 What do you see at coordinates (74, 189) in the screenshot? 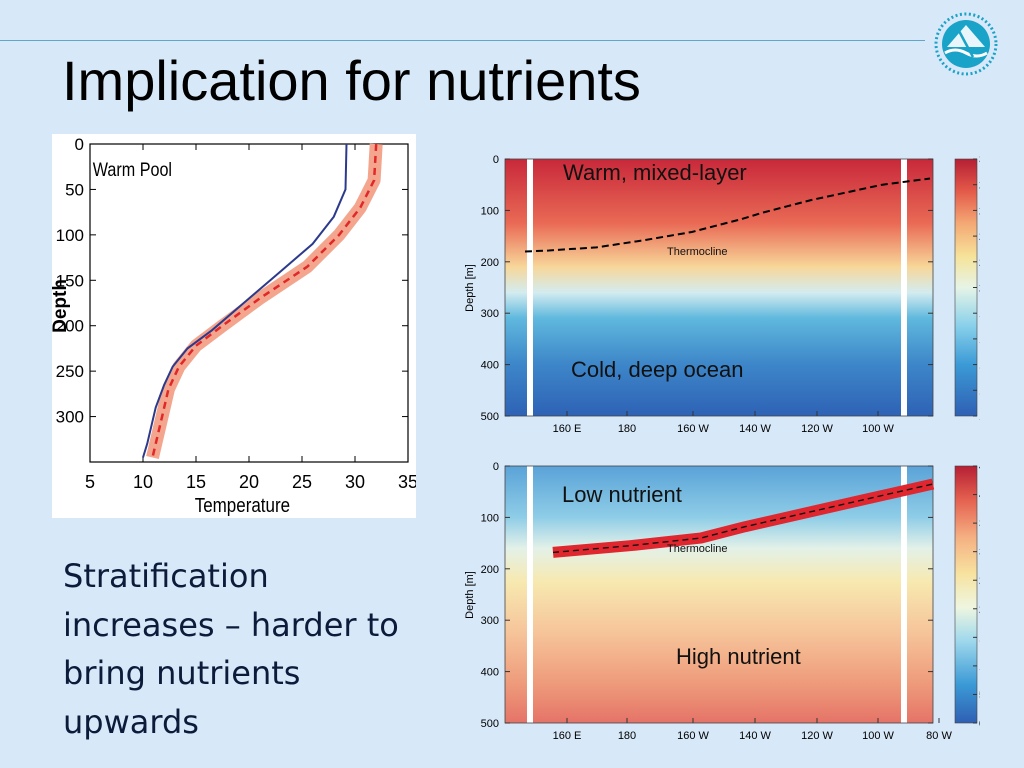
I see `y-tick-label: 50` at bounding box center [74, 189].